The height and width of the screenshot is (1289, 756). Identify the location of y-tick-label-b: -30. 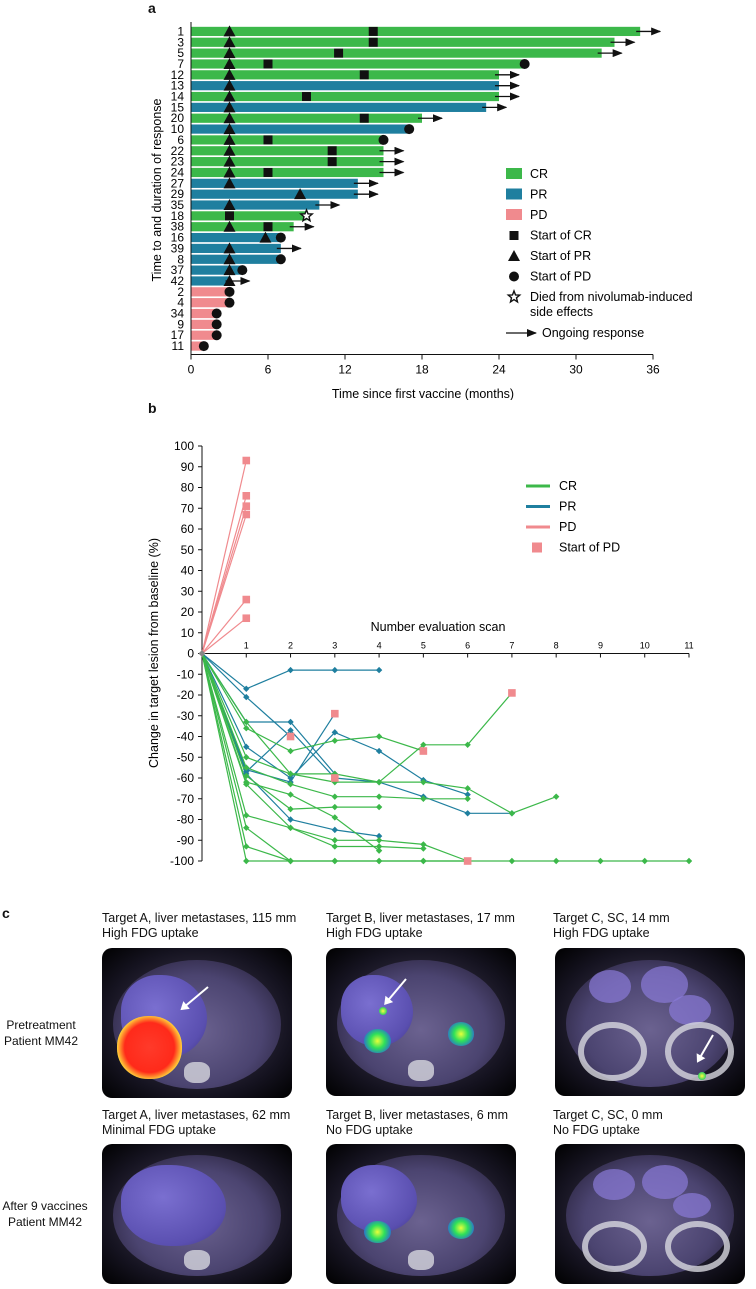
(186, 716).